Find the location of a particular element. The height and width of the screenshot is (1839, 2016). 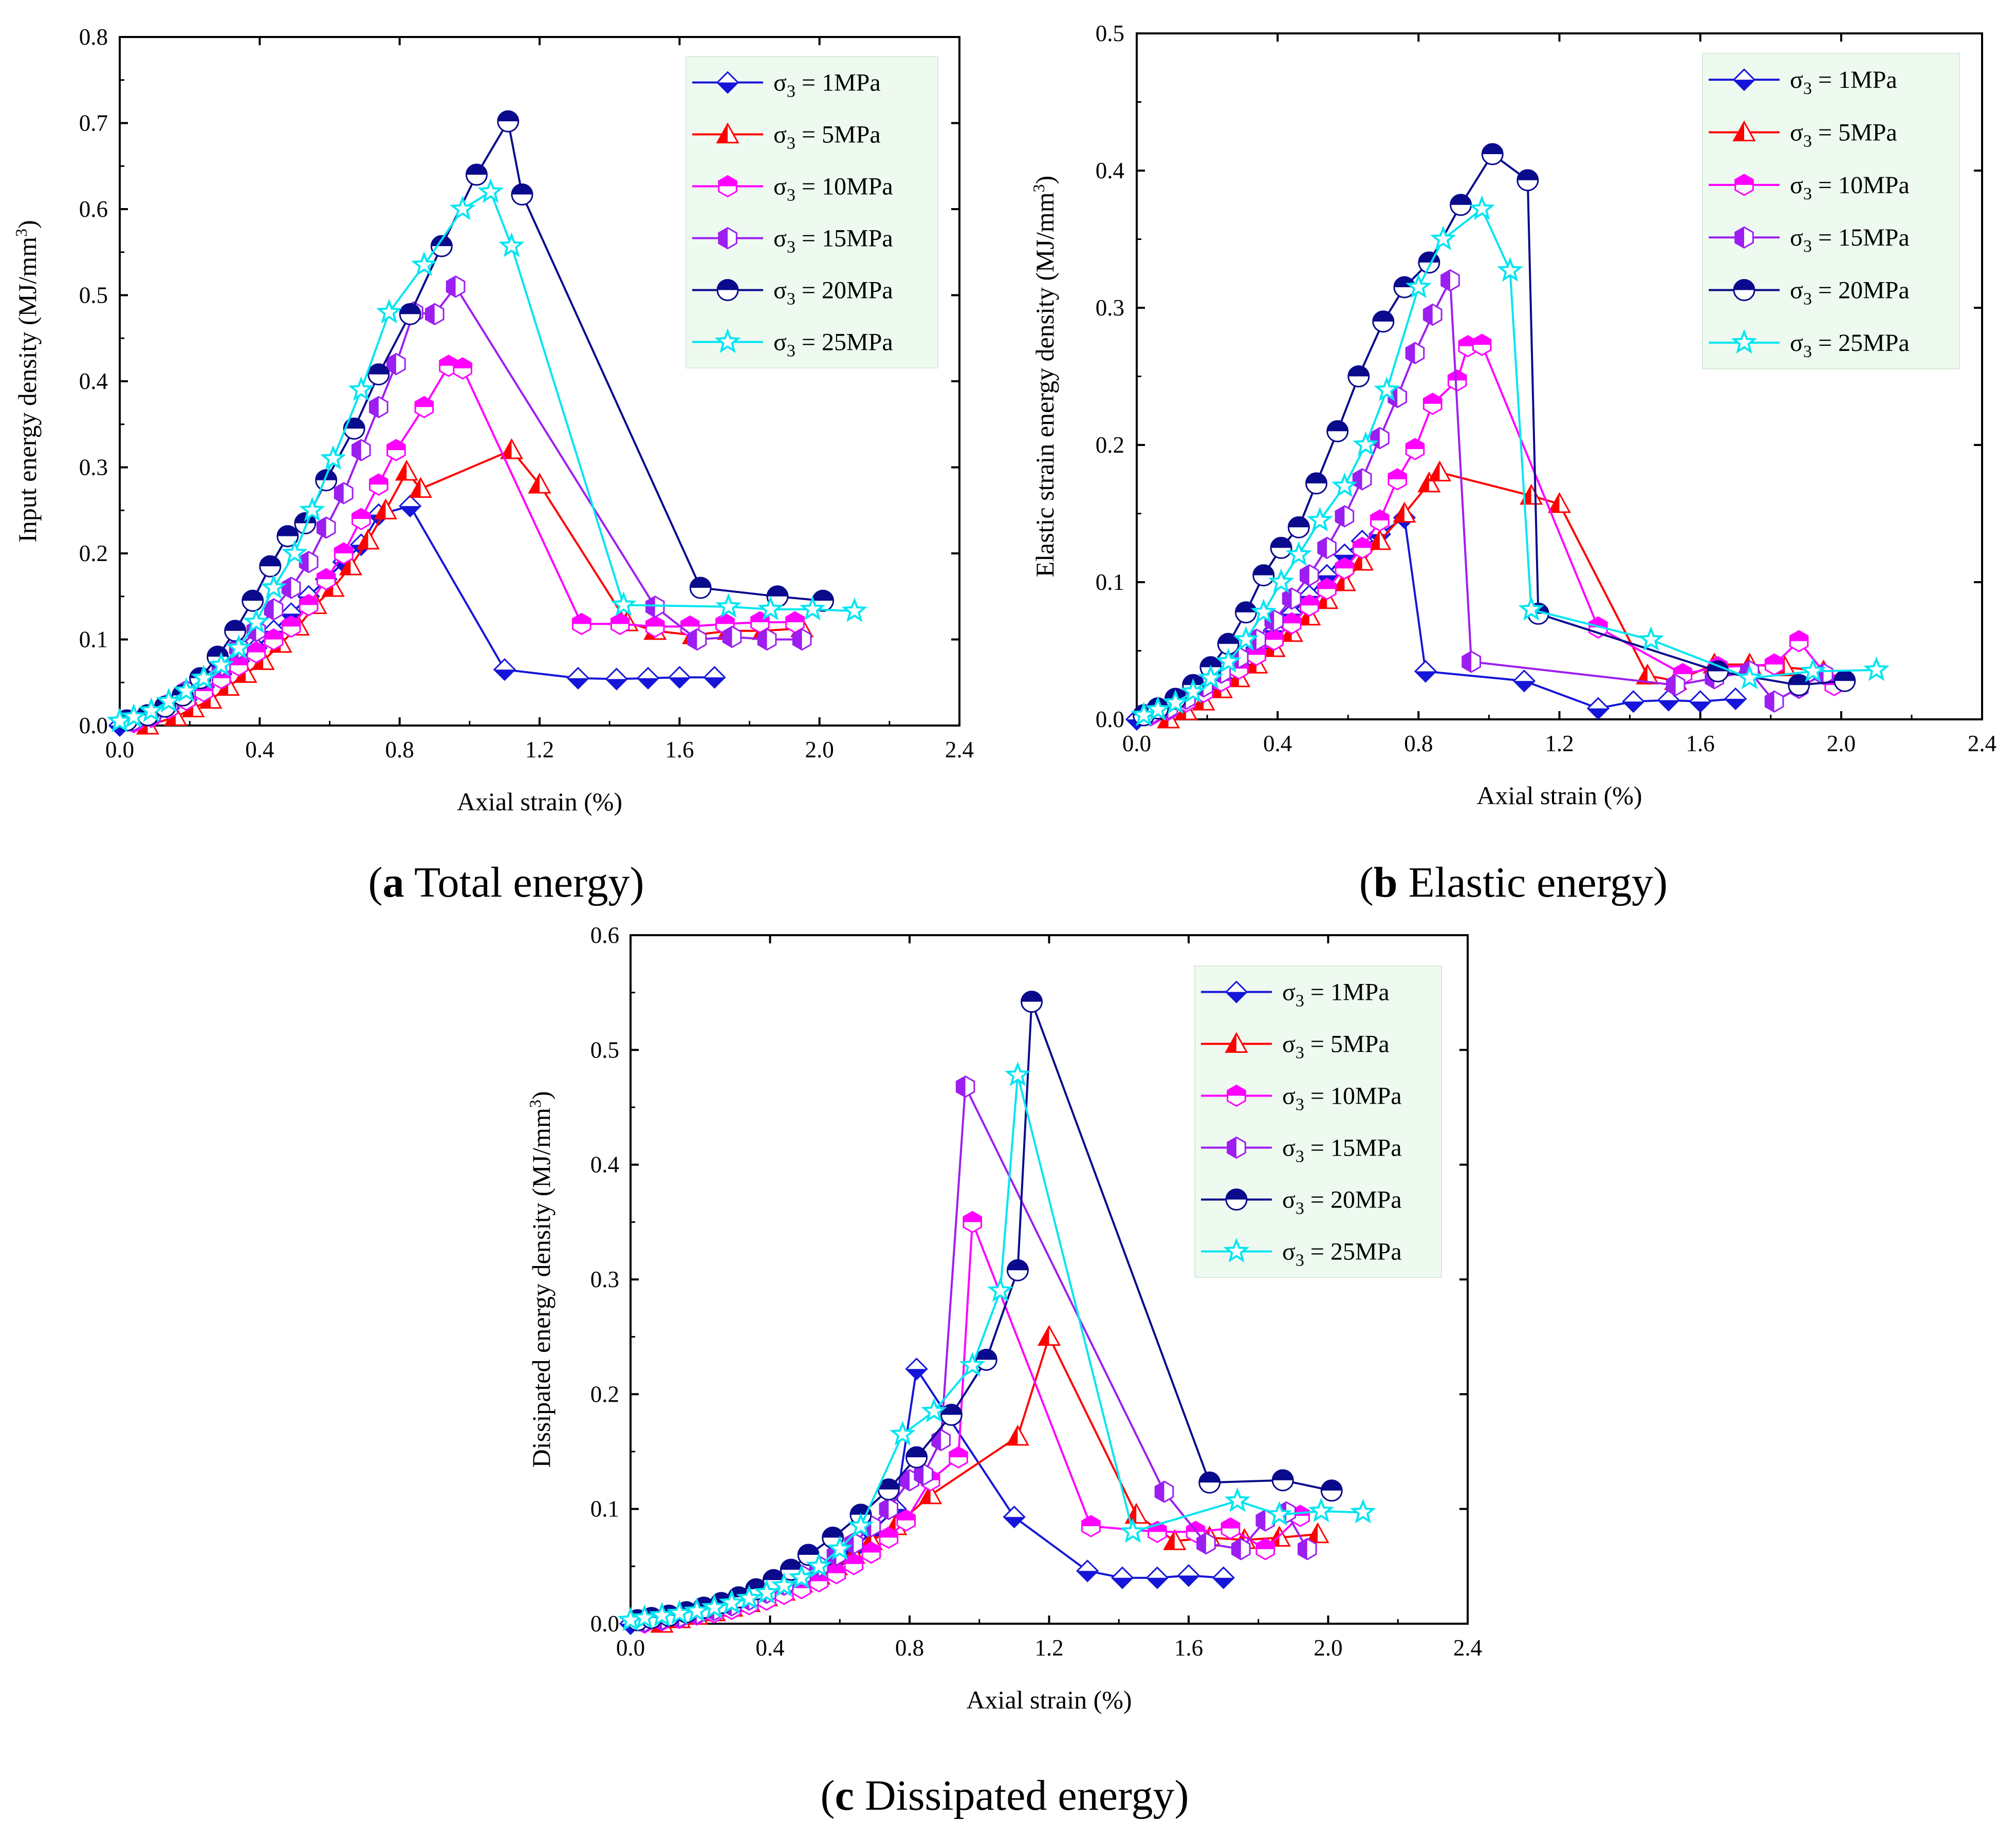

elastic-ytick-label: 0.5 is located at coordinates (1110, 33).